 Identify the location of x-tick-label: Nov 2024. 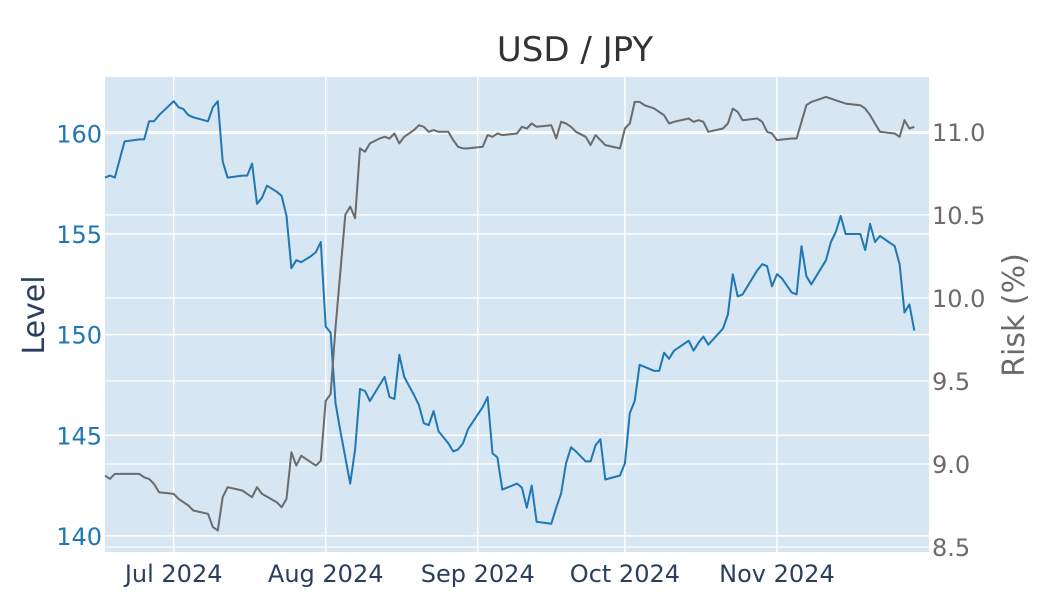
(777, 574).